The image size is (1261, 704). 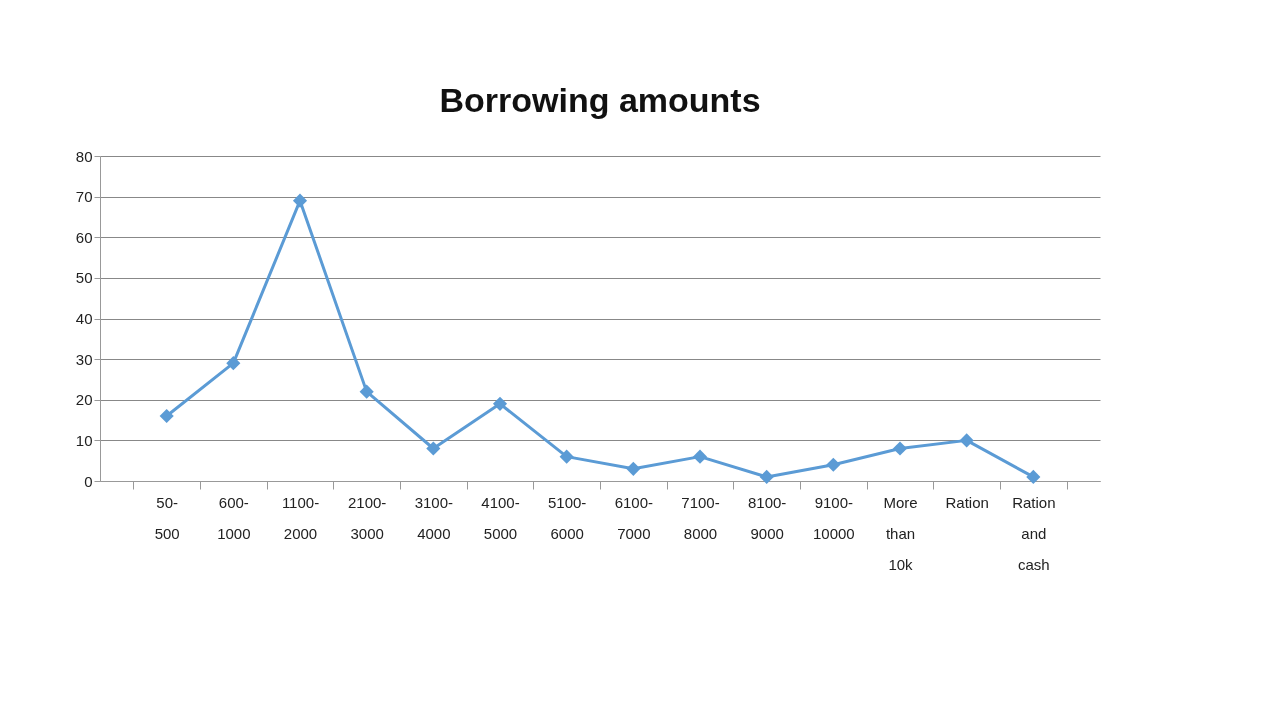 I want to click on x-tick-label: Ration, so click(x=967, y=502).